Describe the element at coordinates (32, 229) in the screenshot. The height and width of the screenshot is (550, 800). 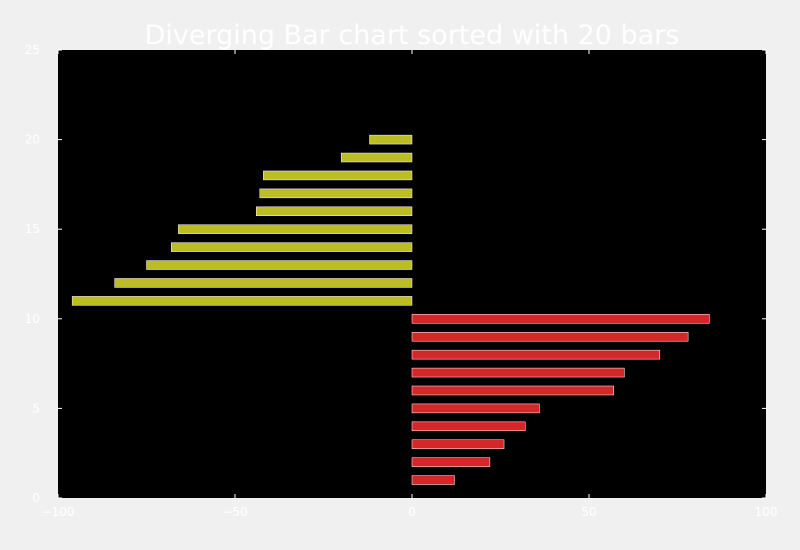
I see `y-tick-label: 15` at that location.